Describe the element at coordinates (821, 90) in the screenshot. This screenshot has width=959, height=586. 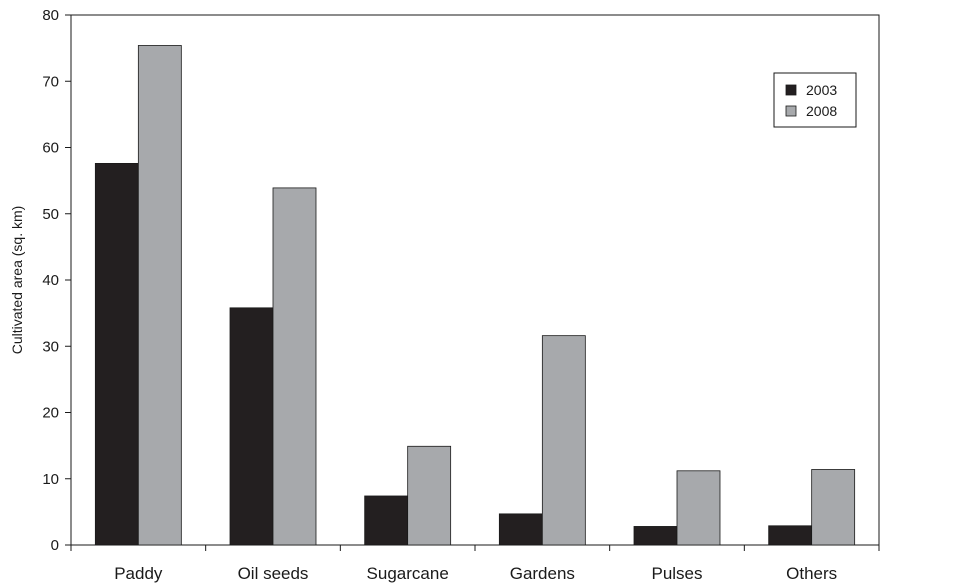
I see `legend-label-2003: 2003` at that location.